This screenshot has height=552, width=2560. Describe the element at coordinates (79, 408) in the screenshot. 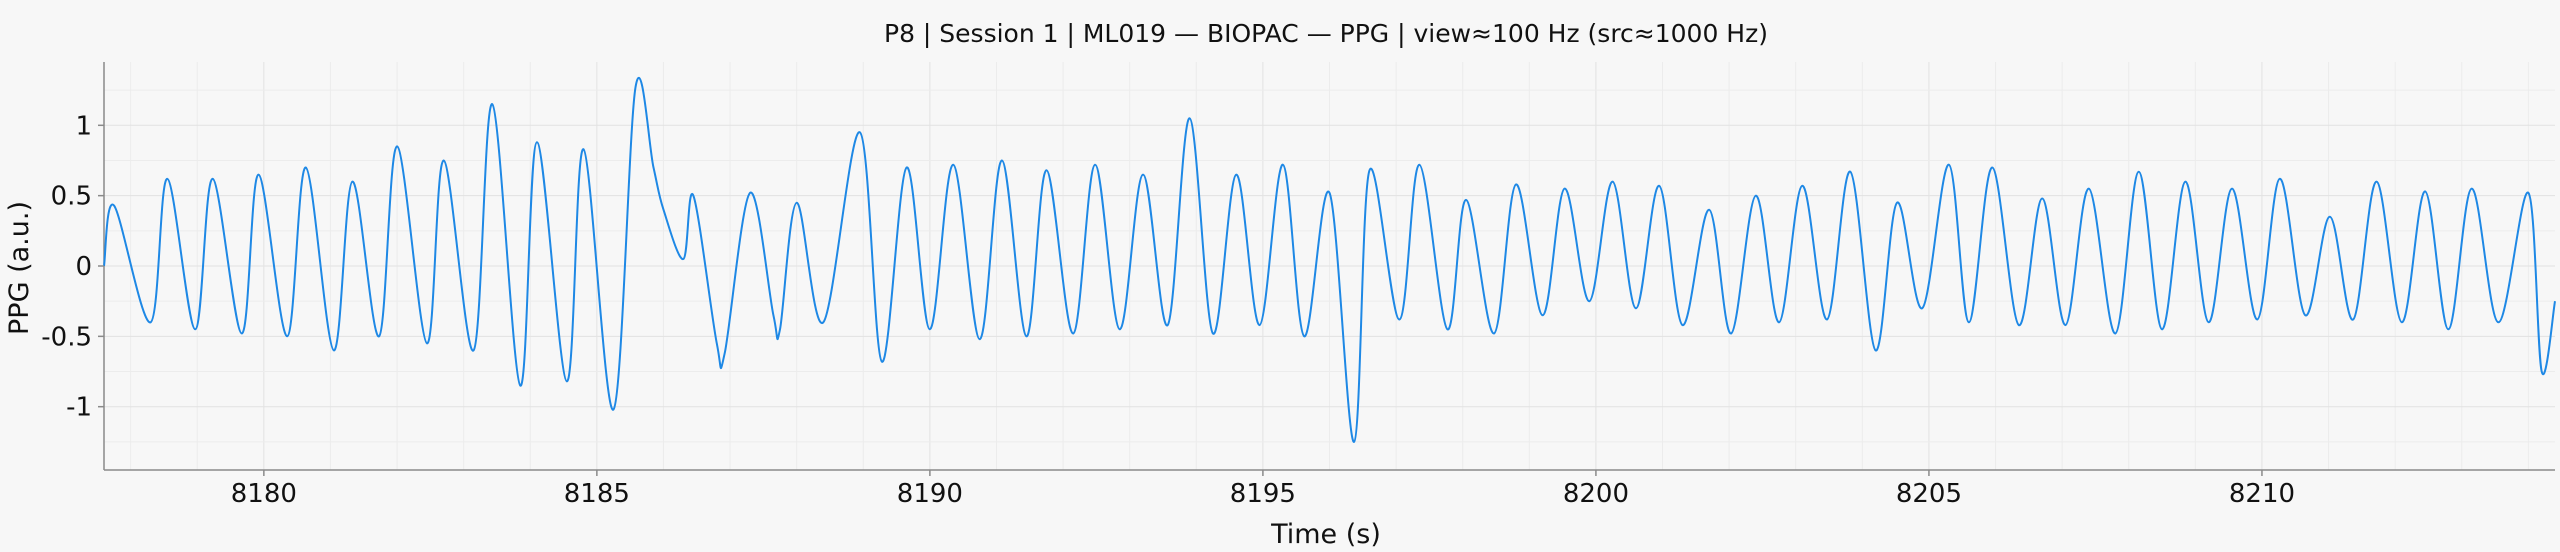

I see `y-tick-label: -1` at that location.